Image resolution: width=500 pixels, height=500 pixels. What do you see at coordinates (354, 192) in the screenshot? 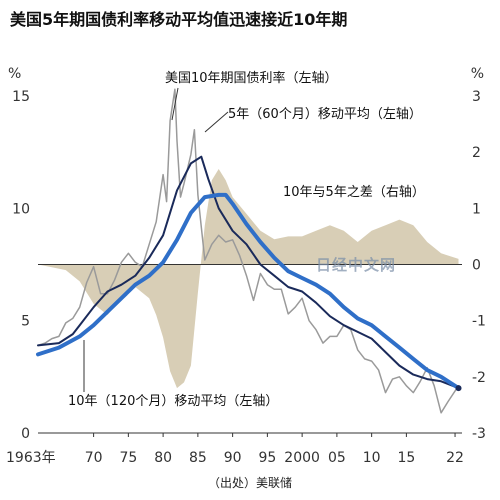
I see `annotation-spread: 10年与5年之差（右轴）` at bounding box center [354, 192].